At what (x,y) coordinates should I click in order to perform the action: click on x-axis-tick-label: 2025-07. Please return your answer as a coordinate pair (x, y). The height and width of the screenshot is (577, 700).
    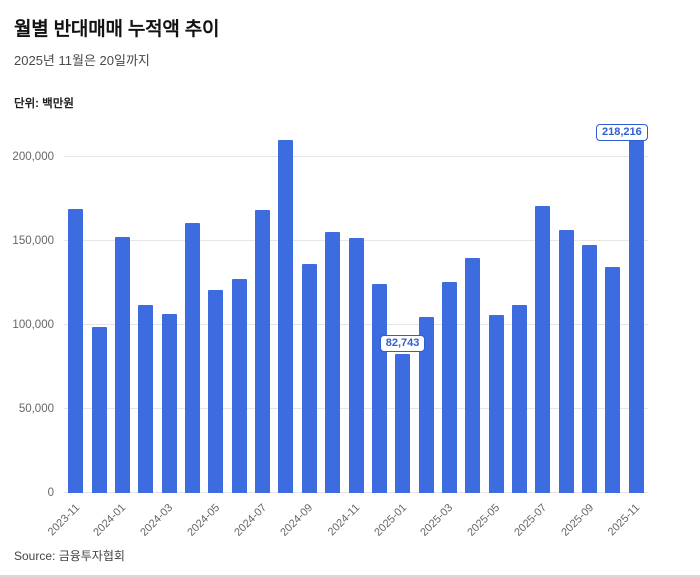
    Looking at the image, I should click on (531, 520).